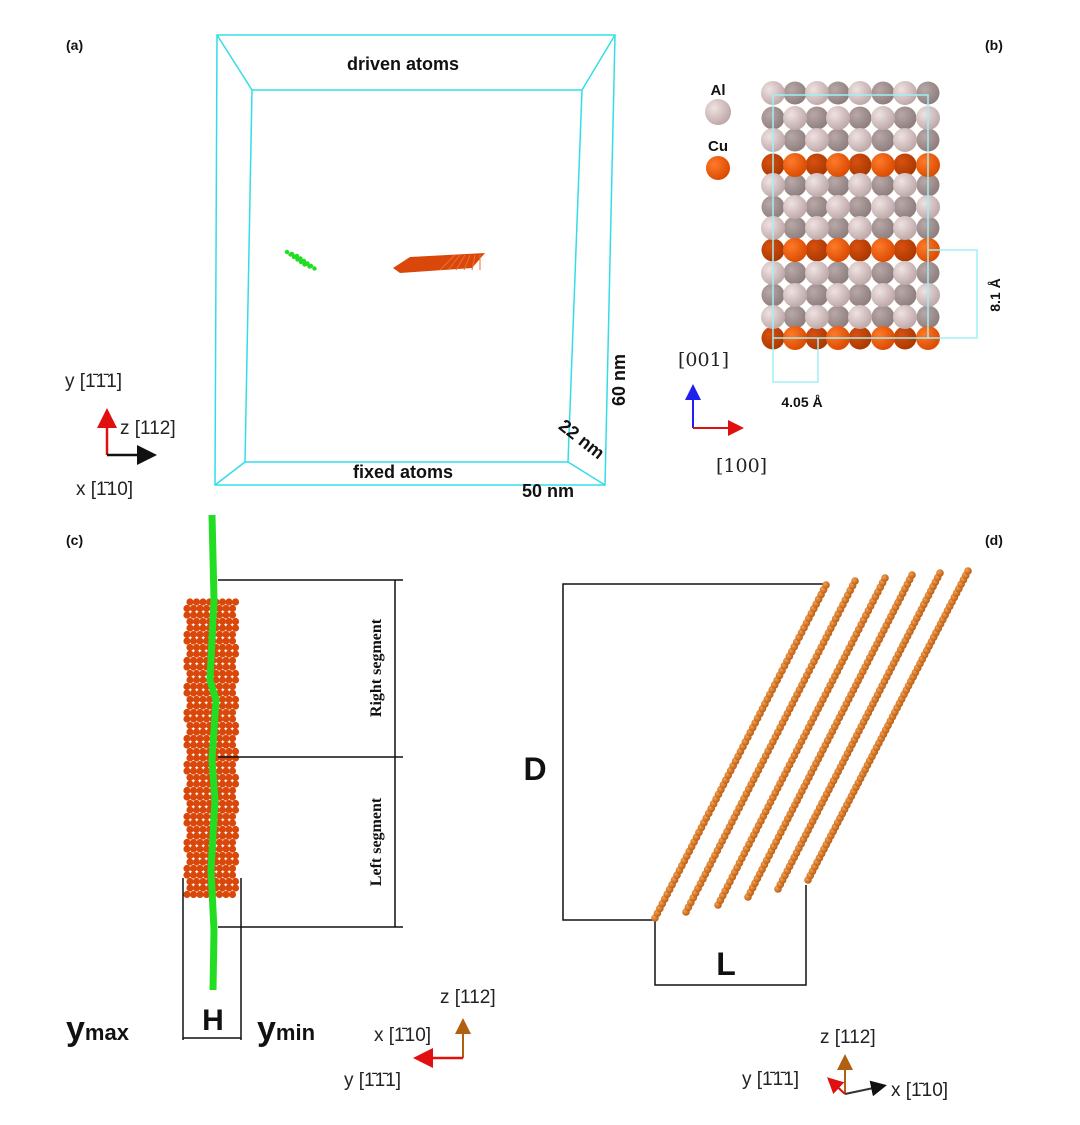 The width and height of the screenshot is (1080, 1125). I want to click on axes-b: [001] [100], so click(722, 413).